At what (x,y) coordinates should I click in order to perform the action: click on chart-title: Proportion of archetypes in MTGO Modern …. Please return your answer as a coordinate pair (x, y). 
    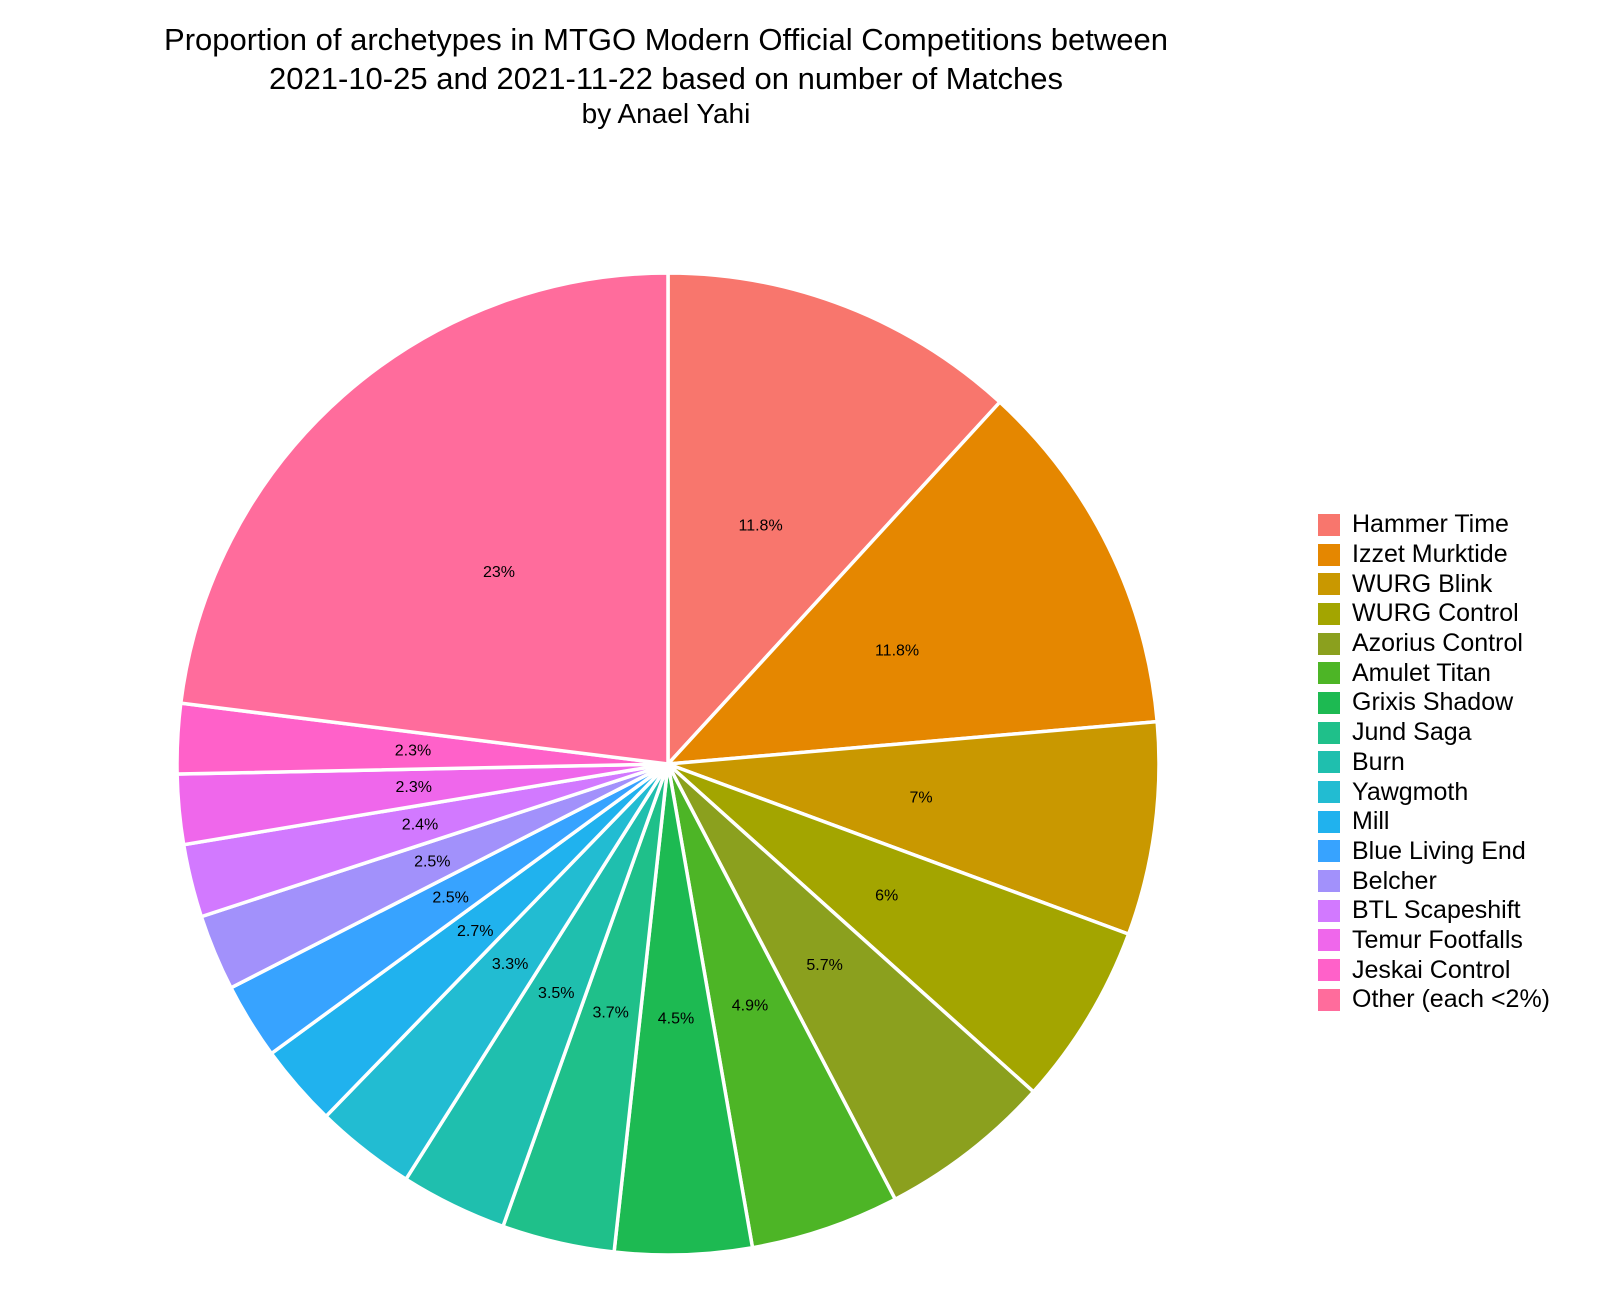
    Looking at the image, I should click on (666, 59).